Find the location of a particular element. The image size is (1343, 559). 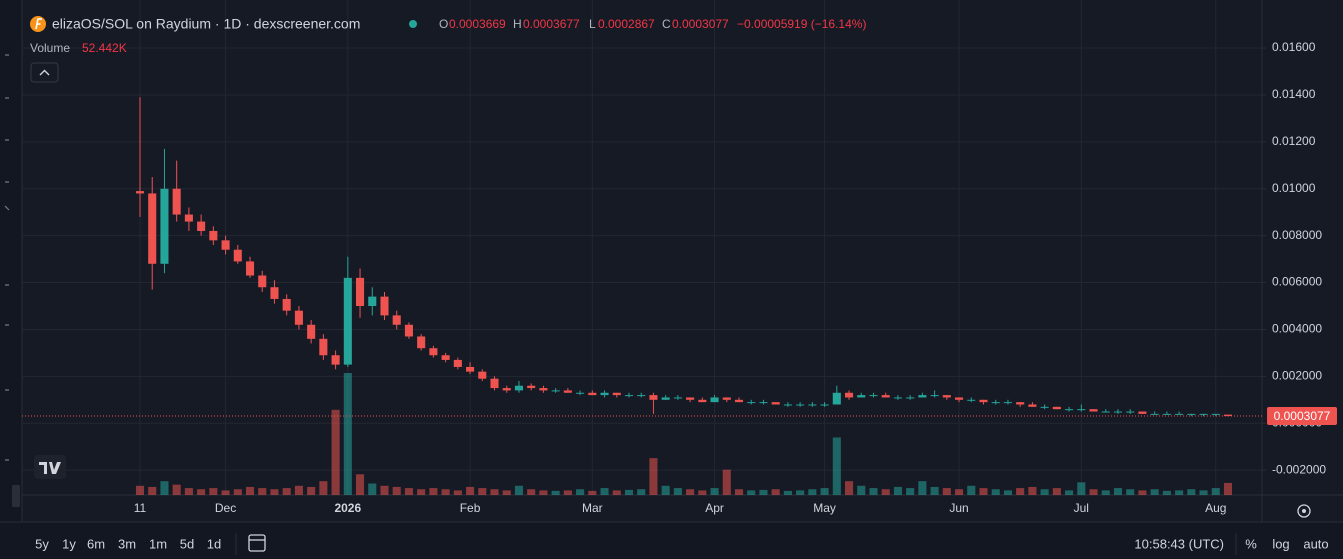

footer: 5y 1y 6m 3m 1m 5d 1d 10:58:43 (UTC)% log auto is located at coordinates (682, 543).